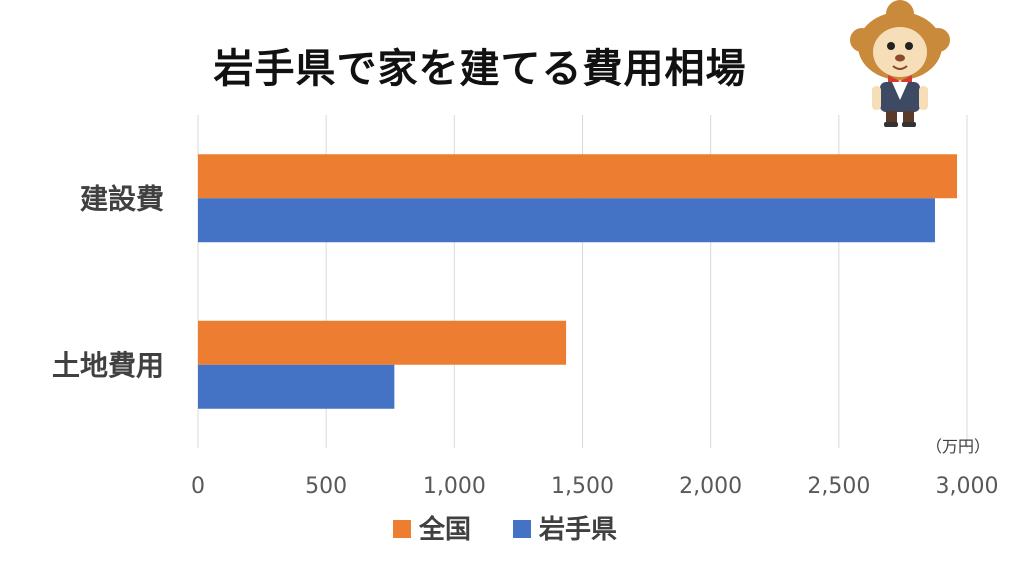  I want to click on bar-construction-national, so click(578, 176).